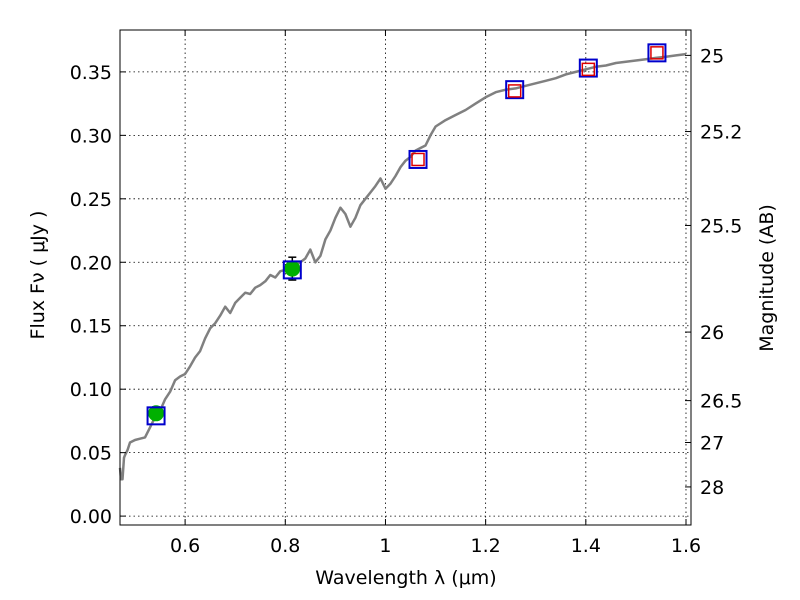 The height and width of the screenshot is (600, 800). Describe the element at coordinates (285, 546) in the screenshot. I see `x-tick-label: 0.8` at that location.